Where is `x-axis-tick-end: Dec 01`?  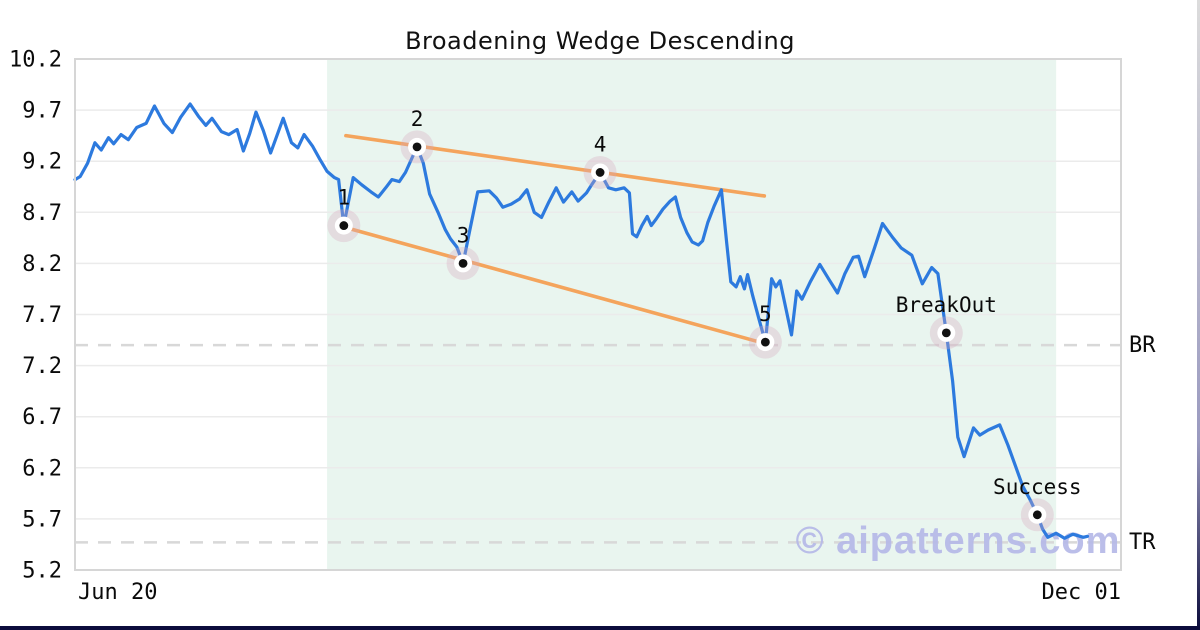 x-axis-tick-end: Dec 01 is located at coordinates (1081, 592).